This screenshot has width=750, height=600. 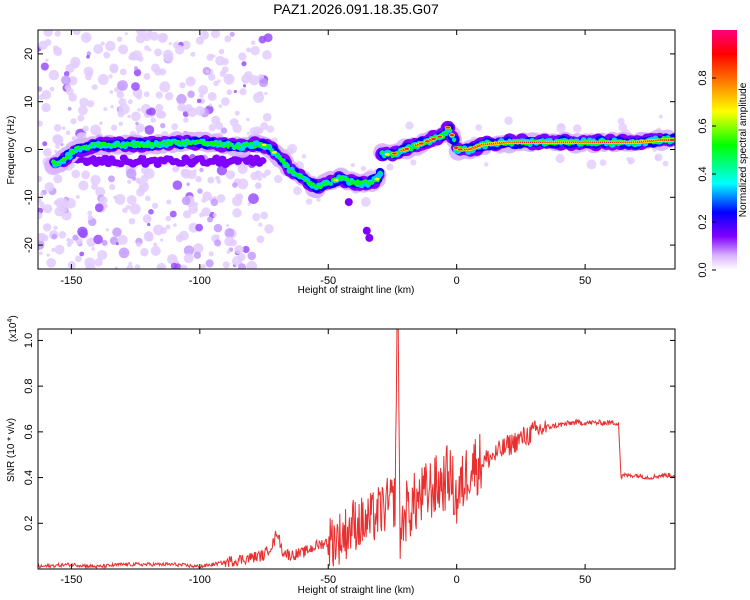 What do you see at coordinates (29, 523) in the screenshot?
I see `snr-y-tick-label-0: 0.2` at bounding box center [29, 523].